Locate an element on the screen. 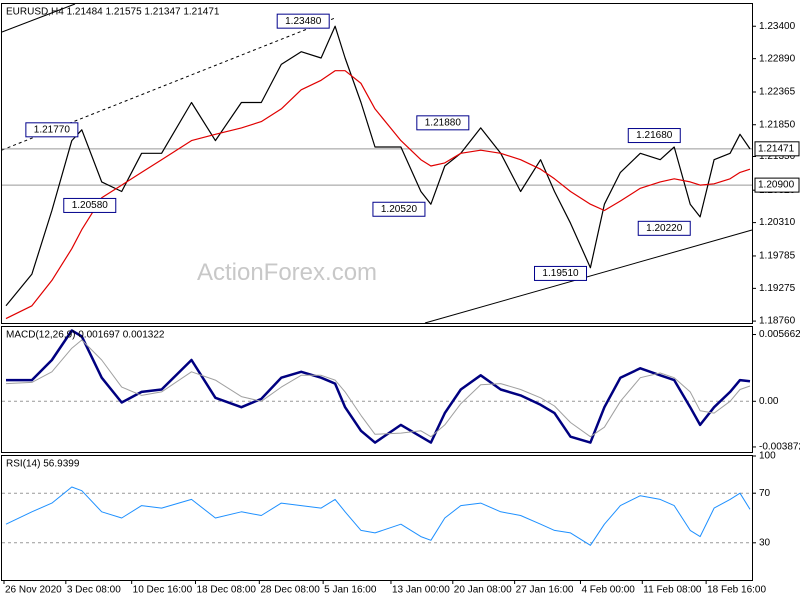 This screenshot has width=800, height=600. series-line is located at coordinates (378, 516).